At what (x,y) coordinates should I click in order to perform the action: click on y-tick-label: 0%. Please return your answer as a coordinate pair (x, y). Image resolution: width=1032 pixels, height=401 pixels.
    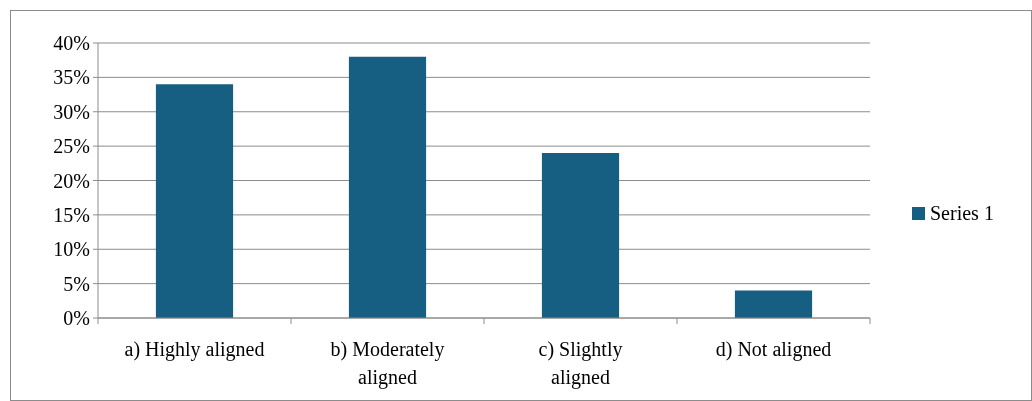
    Looking at the image, I should click on (76, 318).